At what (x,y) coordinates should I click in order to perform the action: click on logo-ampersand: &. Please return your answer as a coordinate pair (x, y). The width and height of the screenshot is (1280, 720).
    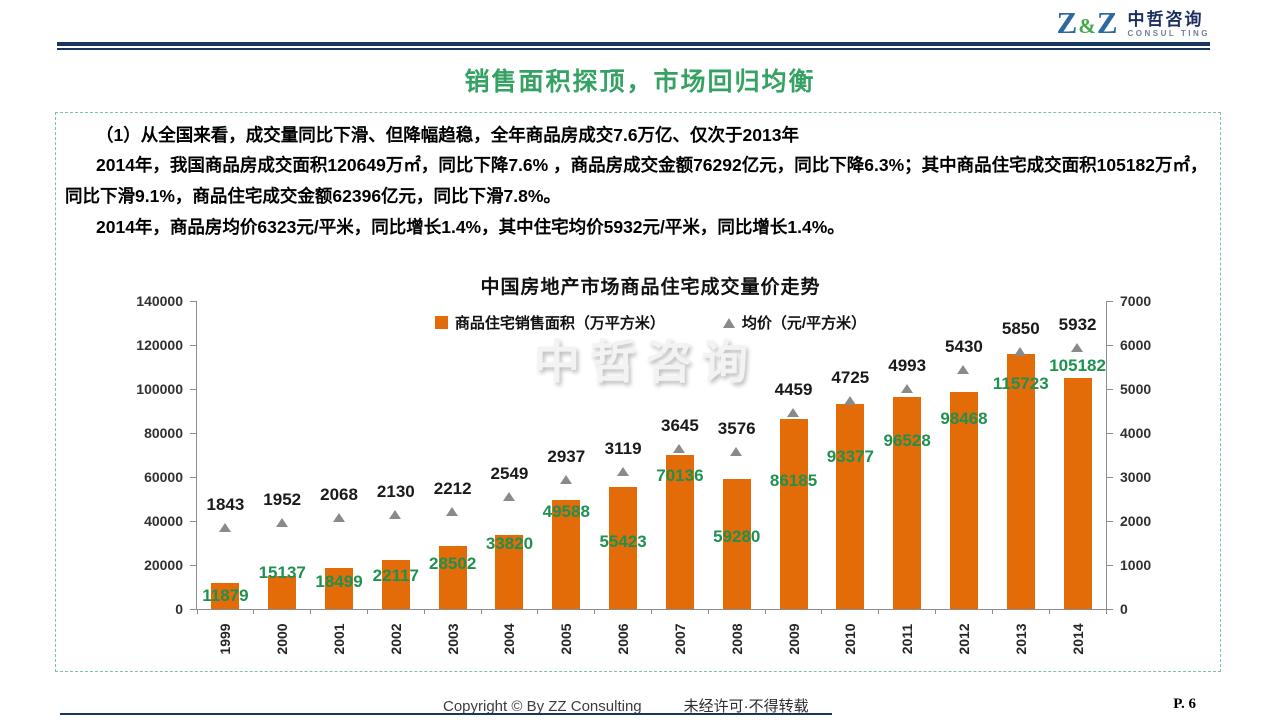
    Looking at the image, I should click on (1087, 26).